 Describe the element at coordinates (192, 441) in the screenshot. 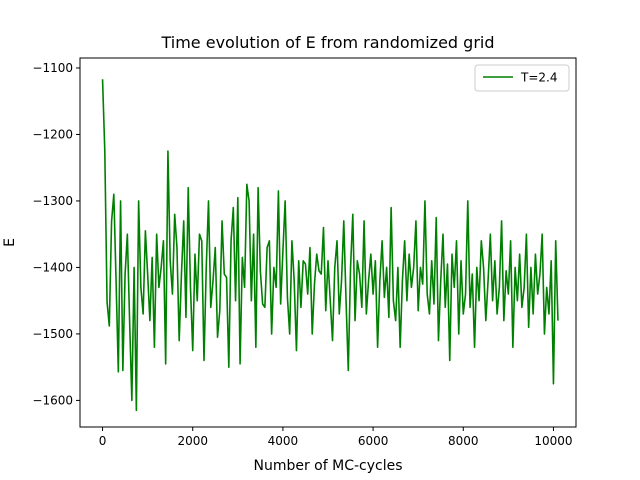

I see `x-tick-label: 2000` at that location.